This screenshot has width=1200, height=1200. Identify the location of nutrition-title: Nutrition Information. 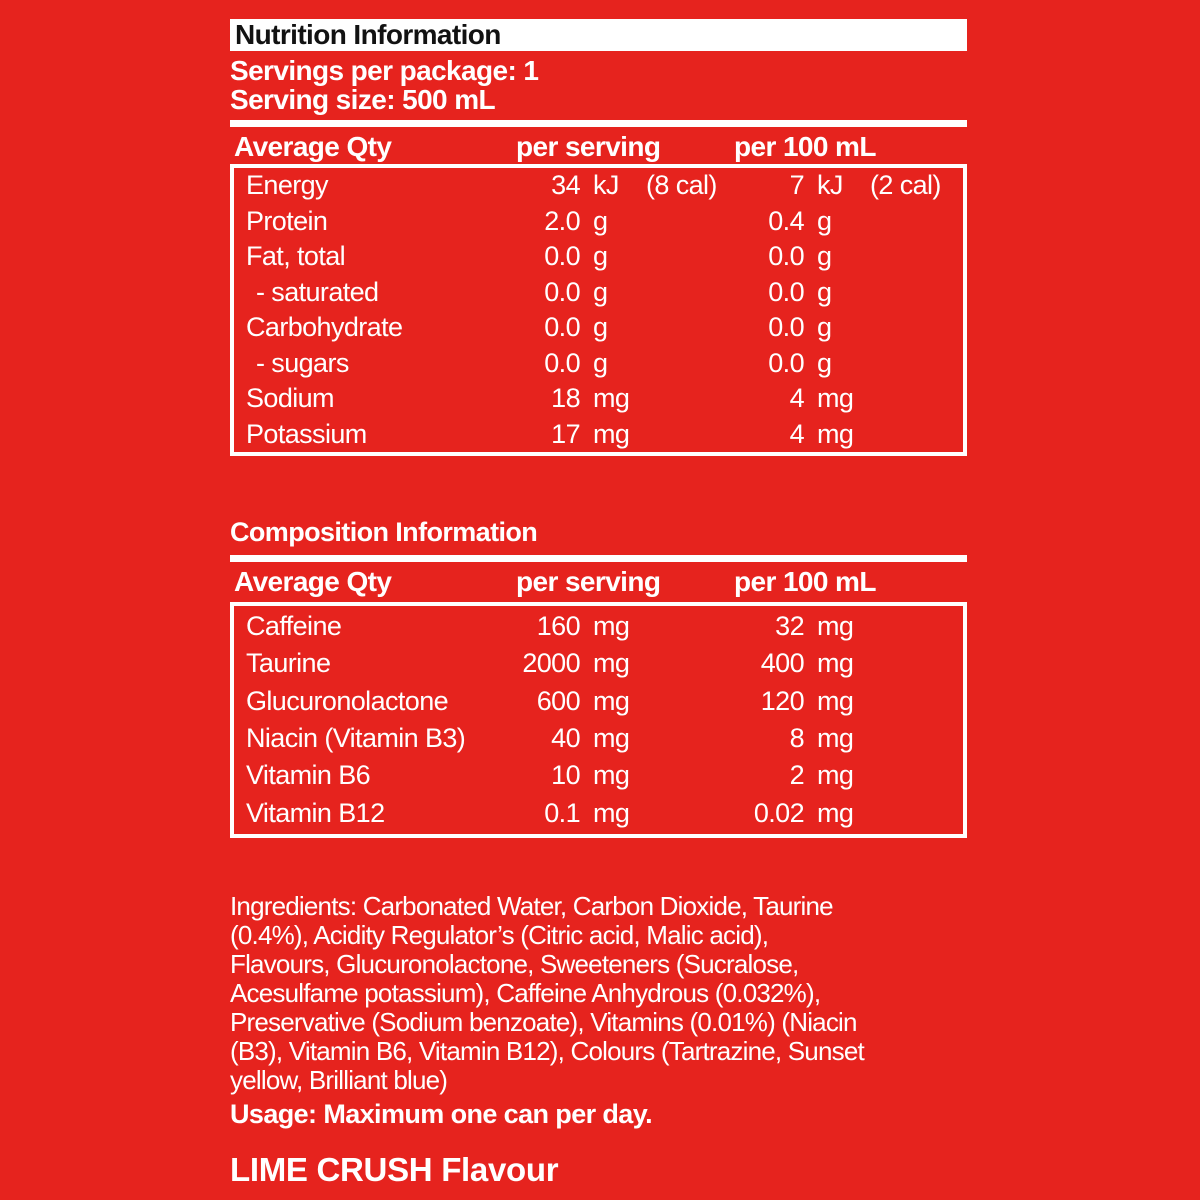
(368, 34).